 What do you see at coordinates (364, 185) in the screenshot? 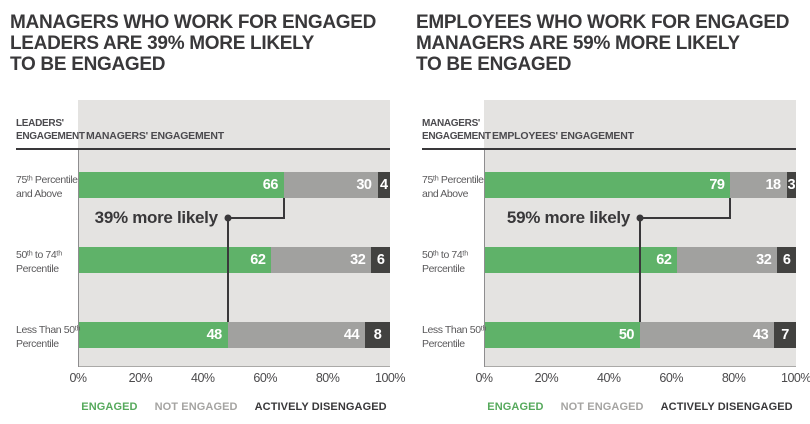
I see `bar-value-label: 30` at bounding box center [364, 185].